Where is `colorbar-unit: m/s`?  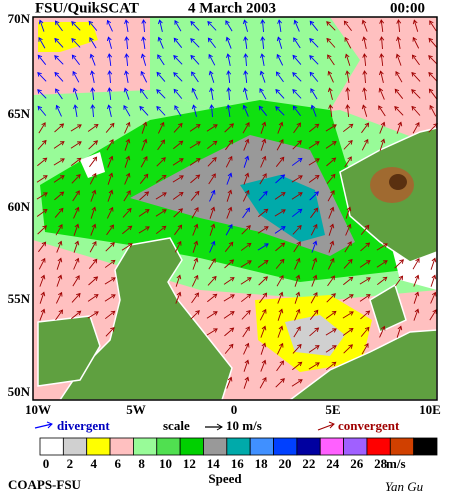 colorbar-unit: m/s is located at coordinates (396, 463).